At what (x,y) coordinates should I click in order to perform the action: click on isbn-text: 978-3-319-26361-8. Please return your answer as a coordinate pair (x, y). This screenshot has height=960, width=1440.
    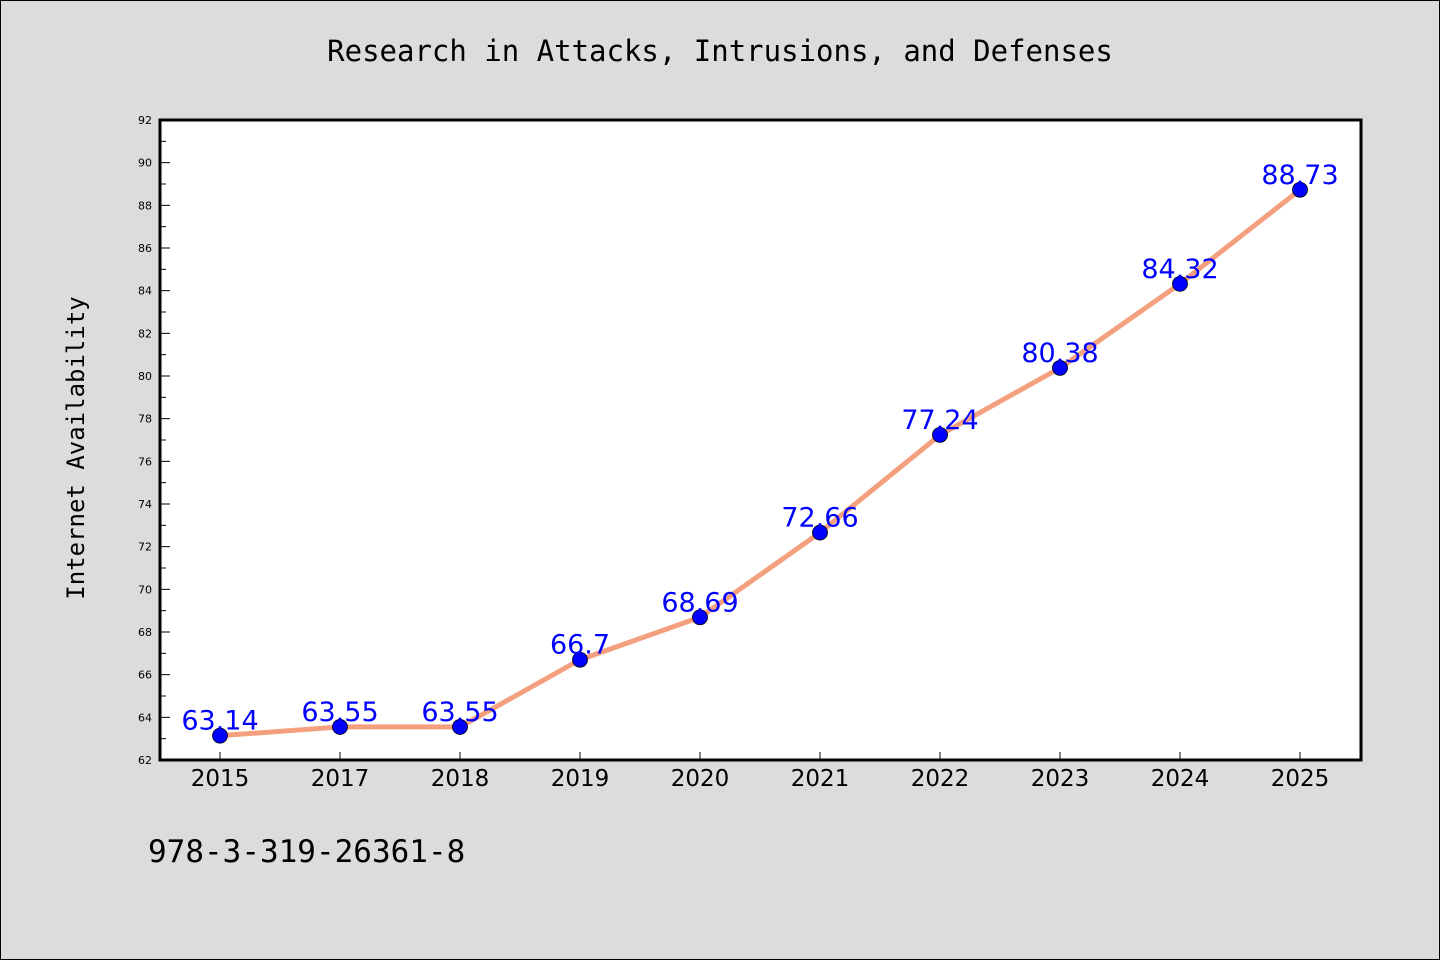
    Looking at the image, I should click on (307, 852).